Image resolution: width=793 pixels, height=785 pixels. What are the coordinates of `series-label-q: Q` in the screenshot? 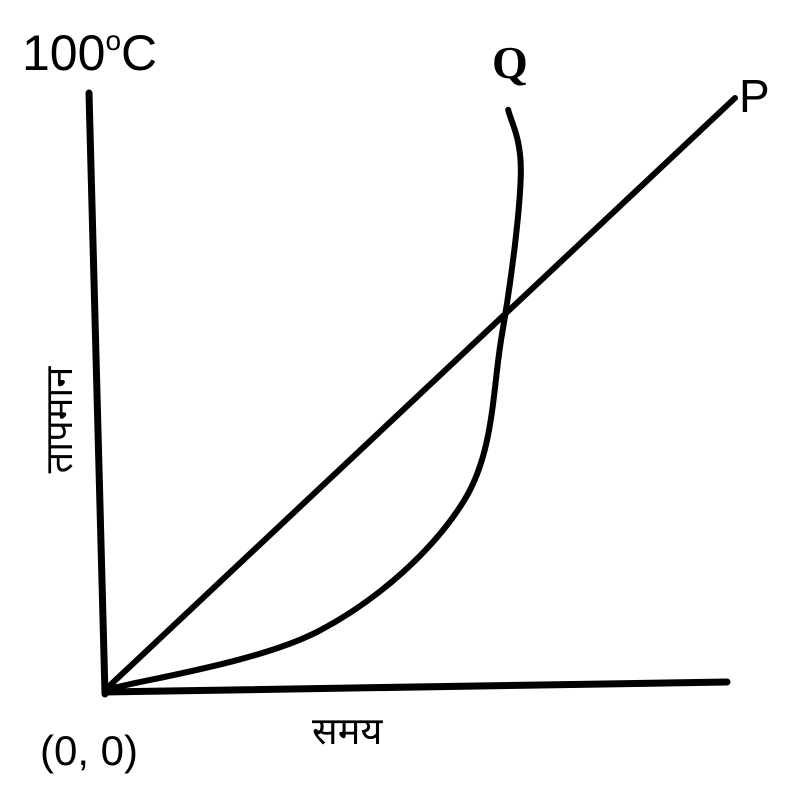 It's located at (510, 62).